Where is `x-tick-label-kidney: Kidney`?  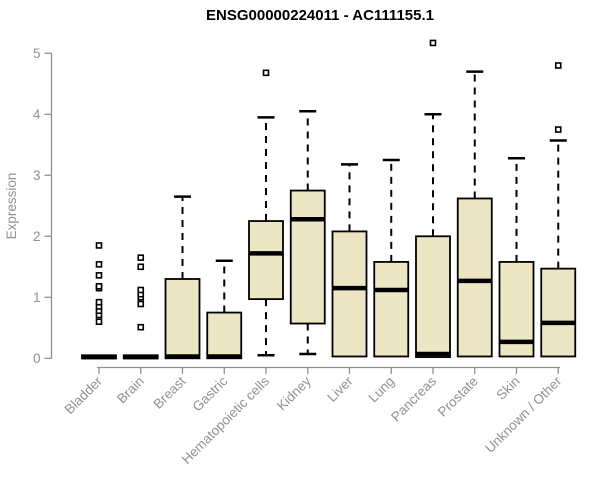 x-tick-label-kidney: Kidney is located at coordinates (294, 393).